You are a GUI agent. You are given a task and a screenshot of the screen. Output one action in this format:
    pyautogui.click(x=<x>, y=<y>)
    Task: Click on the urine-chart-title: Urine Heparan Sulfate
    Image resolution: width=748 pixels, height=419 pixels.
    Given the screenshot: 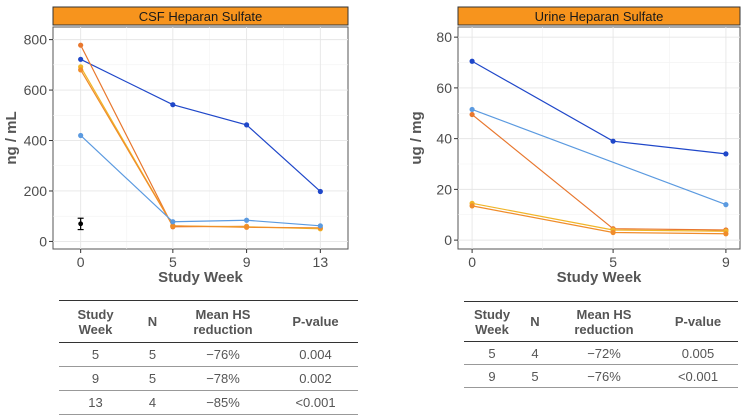 What is the action you would take?
    pyautogui.click(x=599, y=16)
    